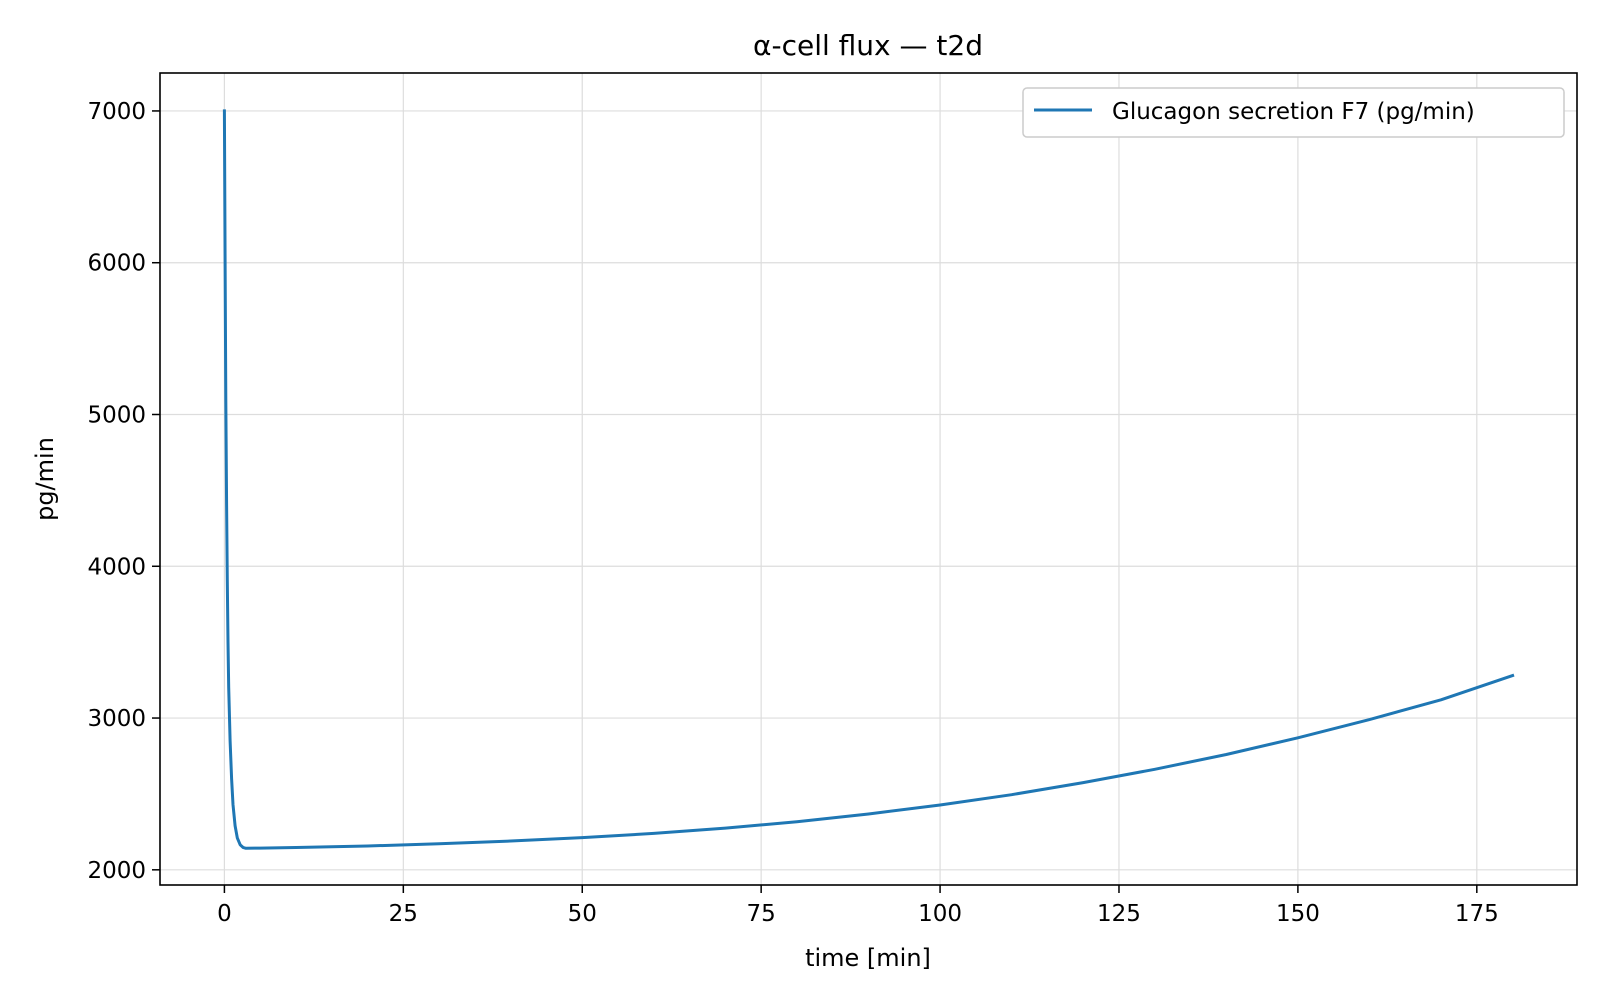 The height and width of the screenshot is (1000, 1600). Describe the element at coordinates (1119, 914) in the screenshot. I see `x-tick-label: 125` at that location.